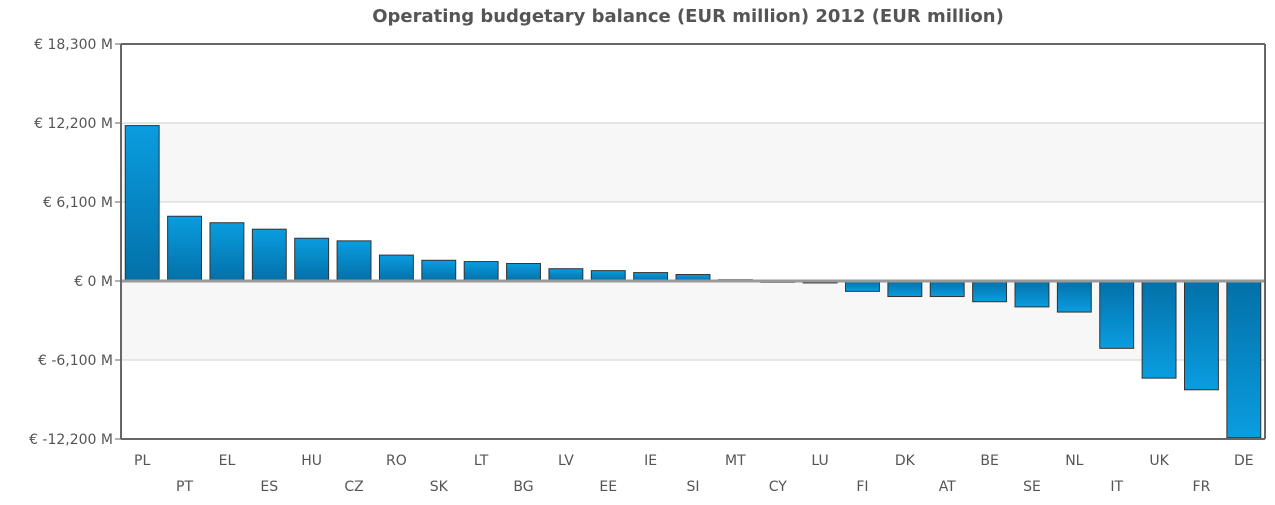 This screenshot has height=505, width=1275. I want to click on x-tick-label: IE, so click(650, 461).